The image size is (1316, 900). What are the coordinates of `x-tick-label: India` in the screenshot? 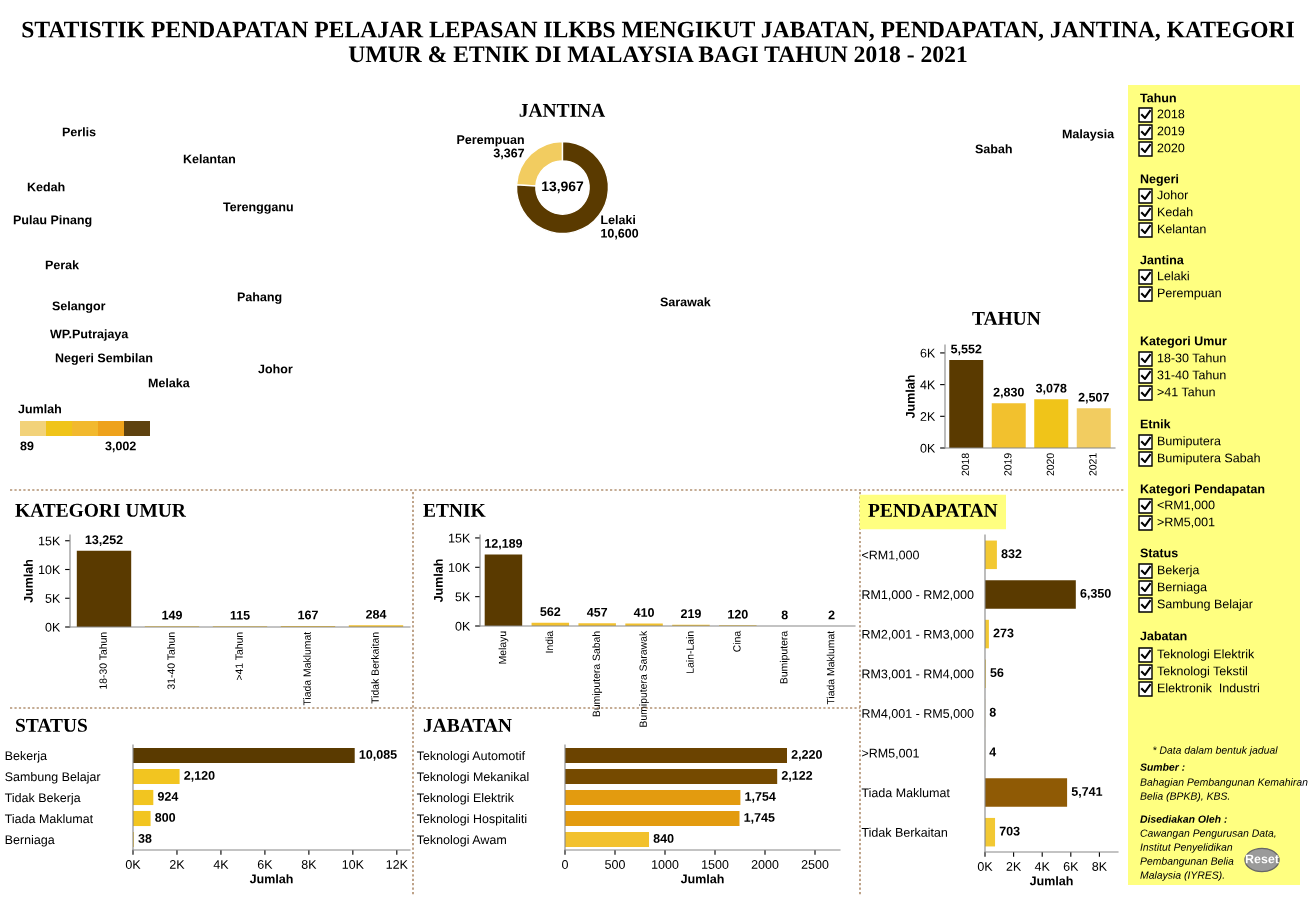 It's located at (549, 641).